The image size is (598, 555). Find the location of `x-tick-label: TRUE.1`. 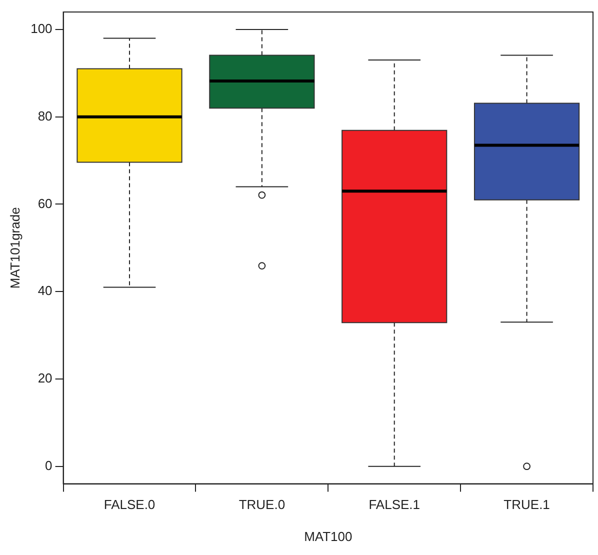

x-tick-label: TRUE.1 is located at coordinates (527, 504).